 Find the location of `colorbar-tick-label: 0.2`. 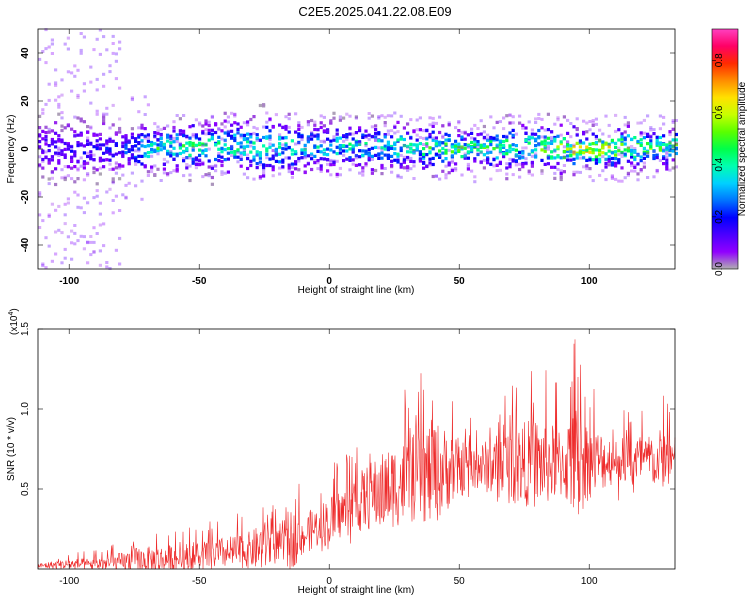

colorbar-tick-label: 0.2 is located at coordinates (719, 216).